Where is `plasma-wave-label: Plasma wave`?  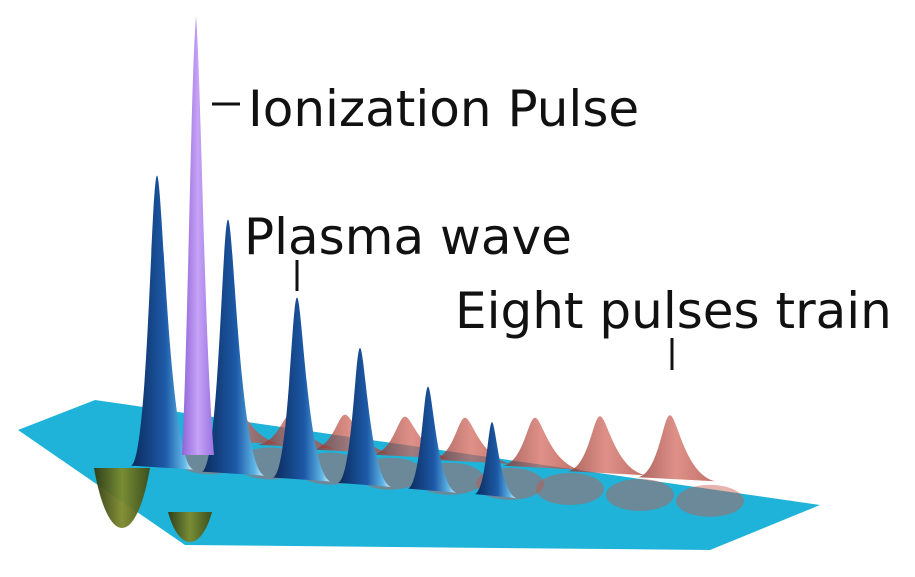
plasma-wave-label: Plasma wave is located at coordinates (408, 237).